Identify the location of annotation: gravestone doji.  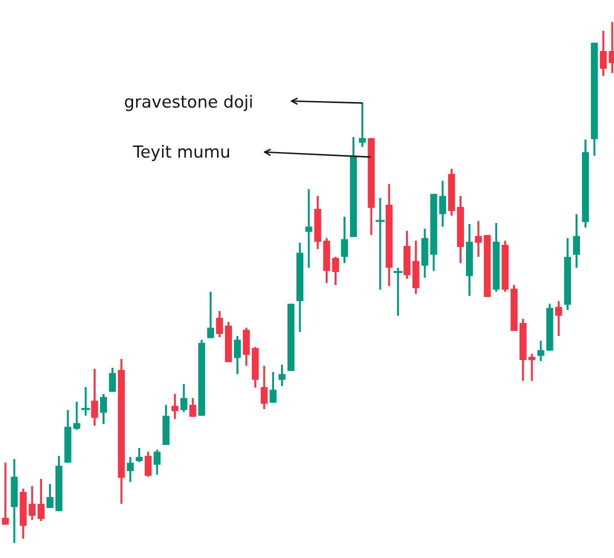
(188, 103).